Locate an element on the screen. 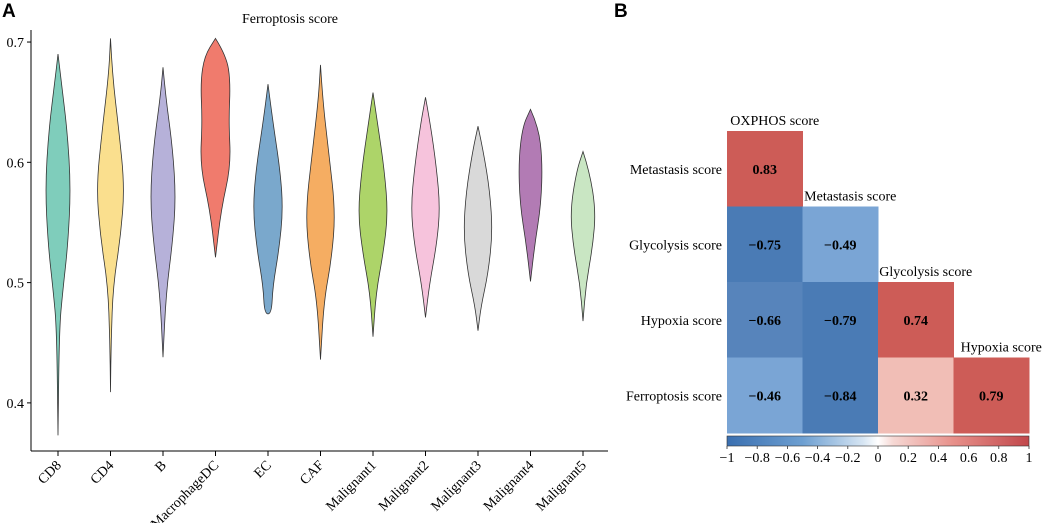 This screenshot has width=1052, height=523. colorbar-tick-label: 0.2 is located at coordinates (908, 458).